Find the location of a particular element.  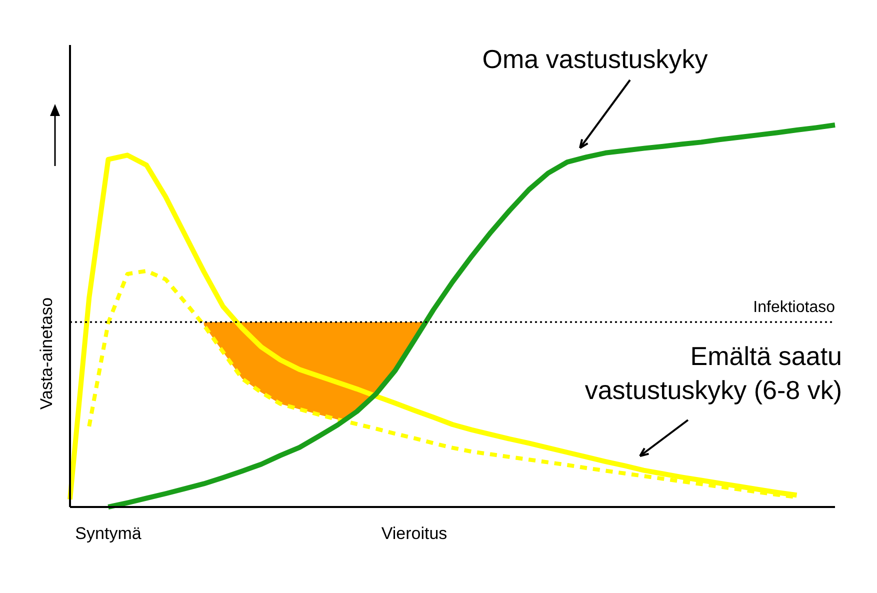

ref-line-label: Infektiotaso is located at coordinates (794, 307).